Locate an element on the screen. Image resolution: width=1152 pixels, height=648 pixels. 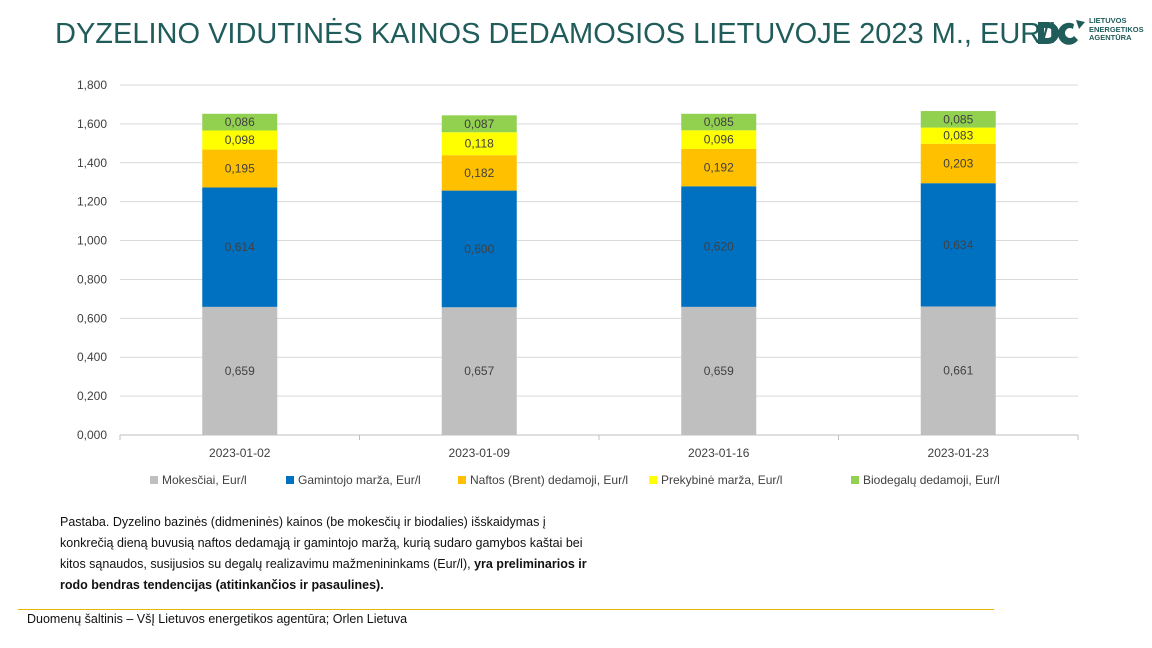
y-tick-label: 1,200 is located at coordinates (92, 202).